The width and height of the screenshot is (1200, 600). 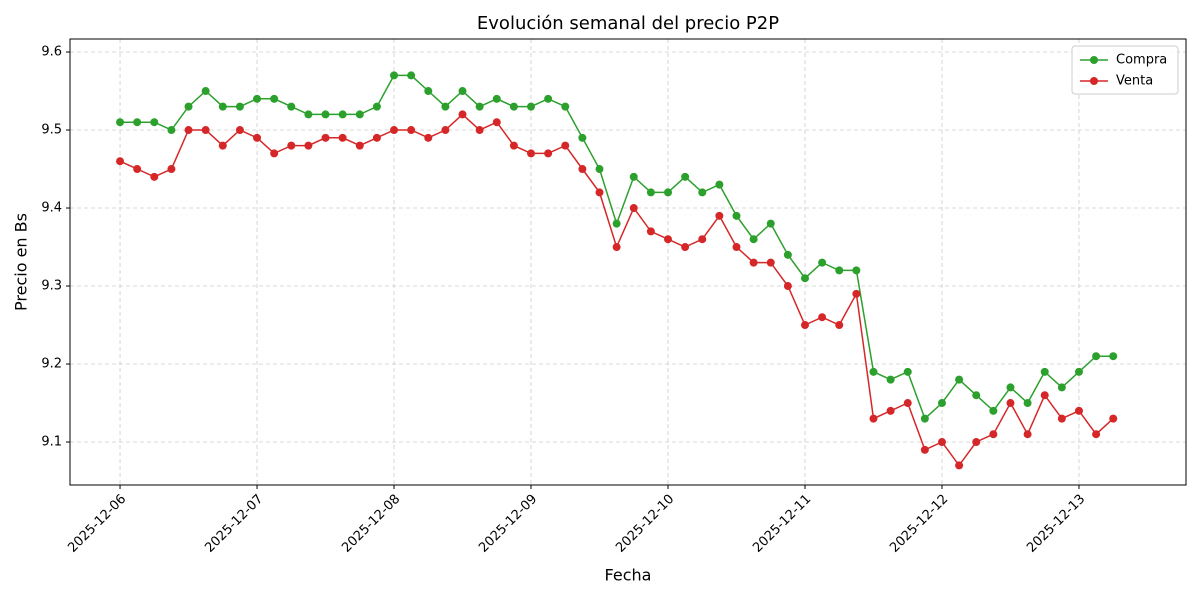 What do you see at coordinates (371, 524) in the screenshot?
I see `x-tick-label: 2025-12-08` at bounding box center [371, 524].